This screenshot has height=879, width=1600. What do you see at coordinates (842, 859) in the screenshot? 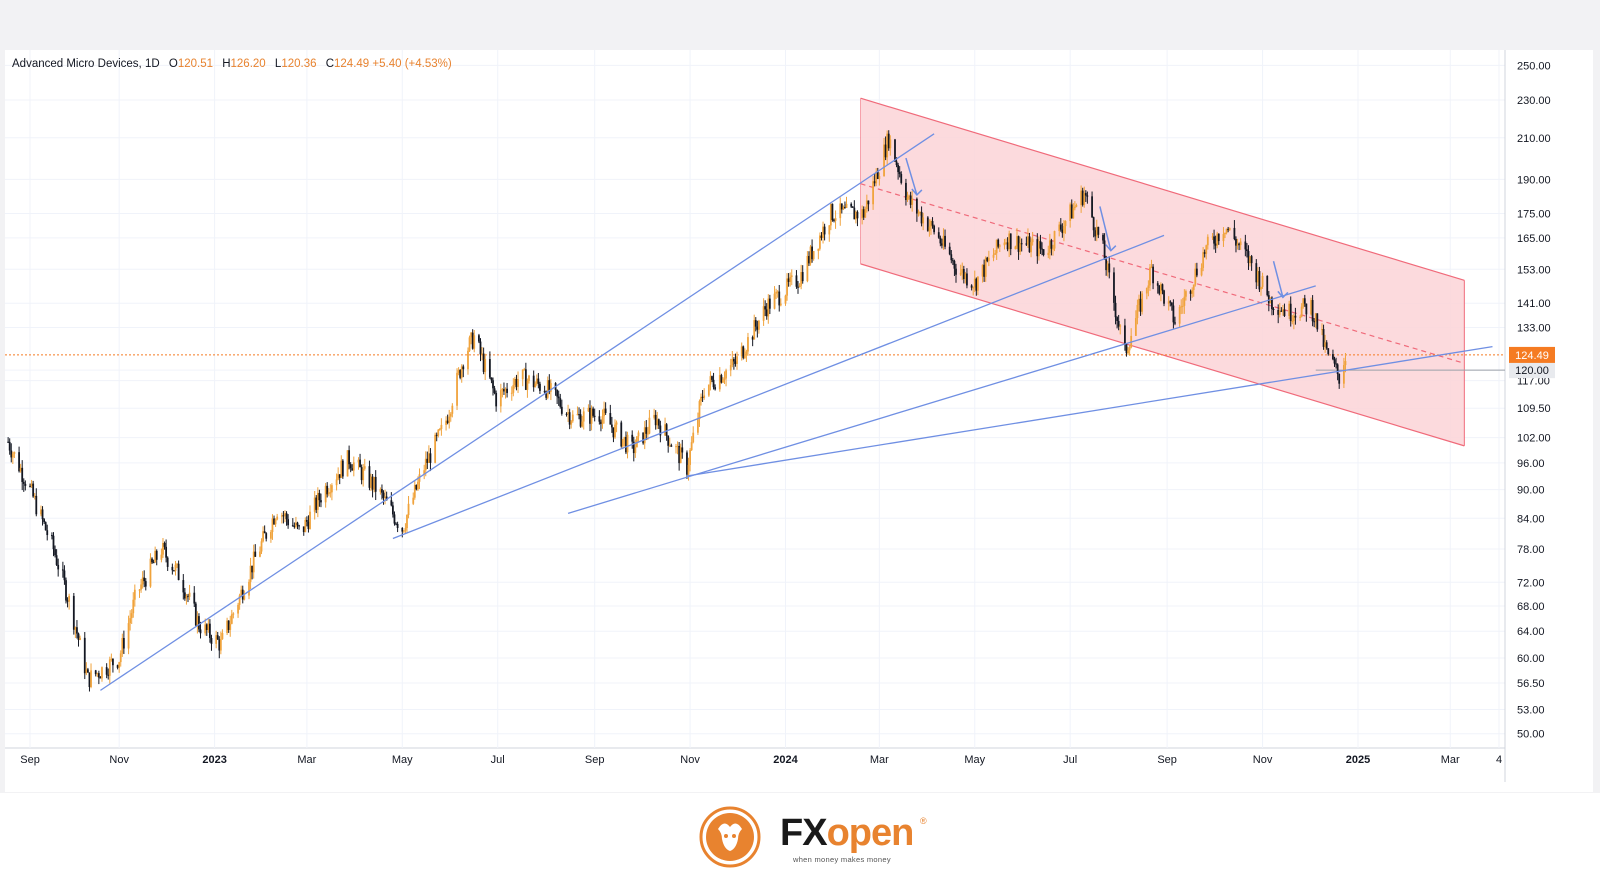
I see `brand-tagline: when money makes money` at bounding box center [842, 859].